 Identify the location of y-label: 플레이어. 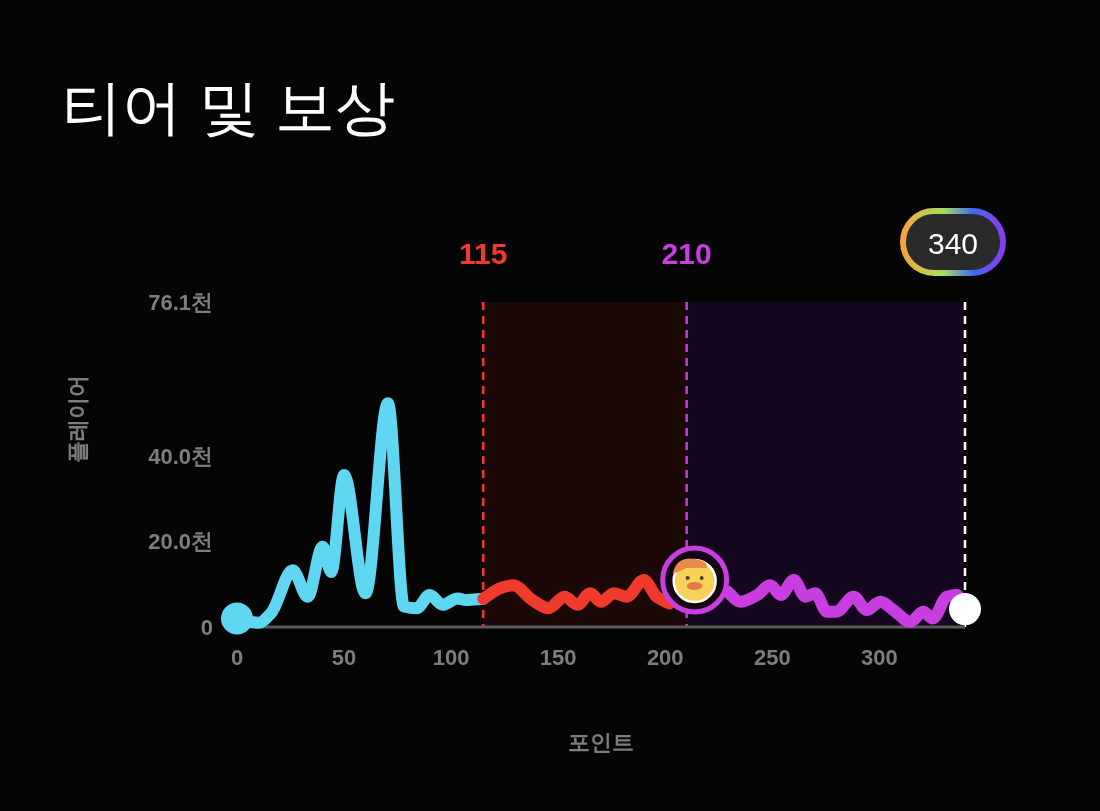
(77, 419).